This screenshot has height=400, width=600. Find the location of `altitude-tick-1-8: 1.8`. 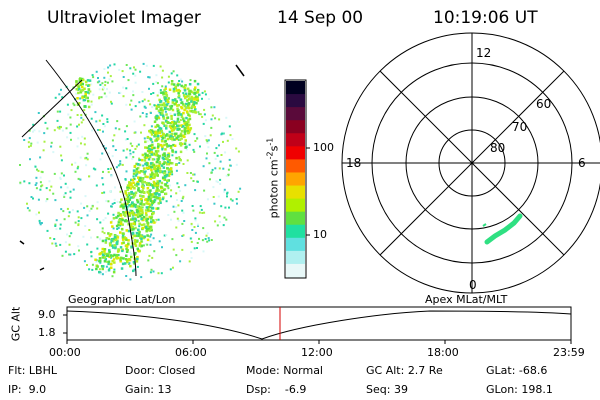

altitude-tick-1-8: 1.8 is located at coordinates (47, 332).